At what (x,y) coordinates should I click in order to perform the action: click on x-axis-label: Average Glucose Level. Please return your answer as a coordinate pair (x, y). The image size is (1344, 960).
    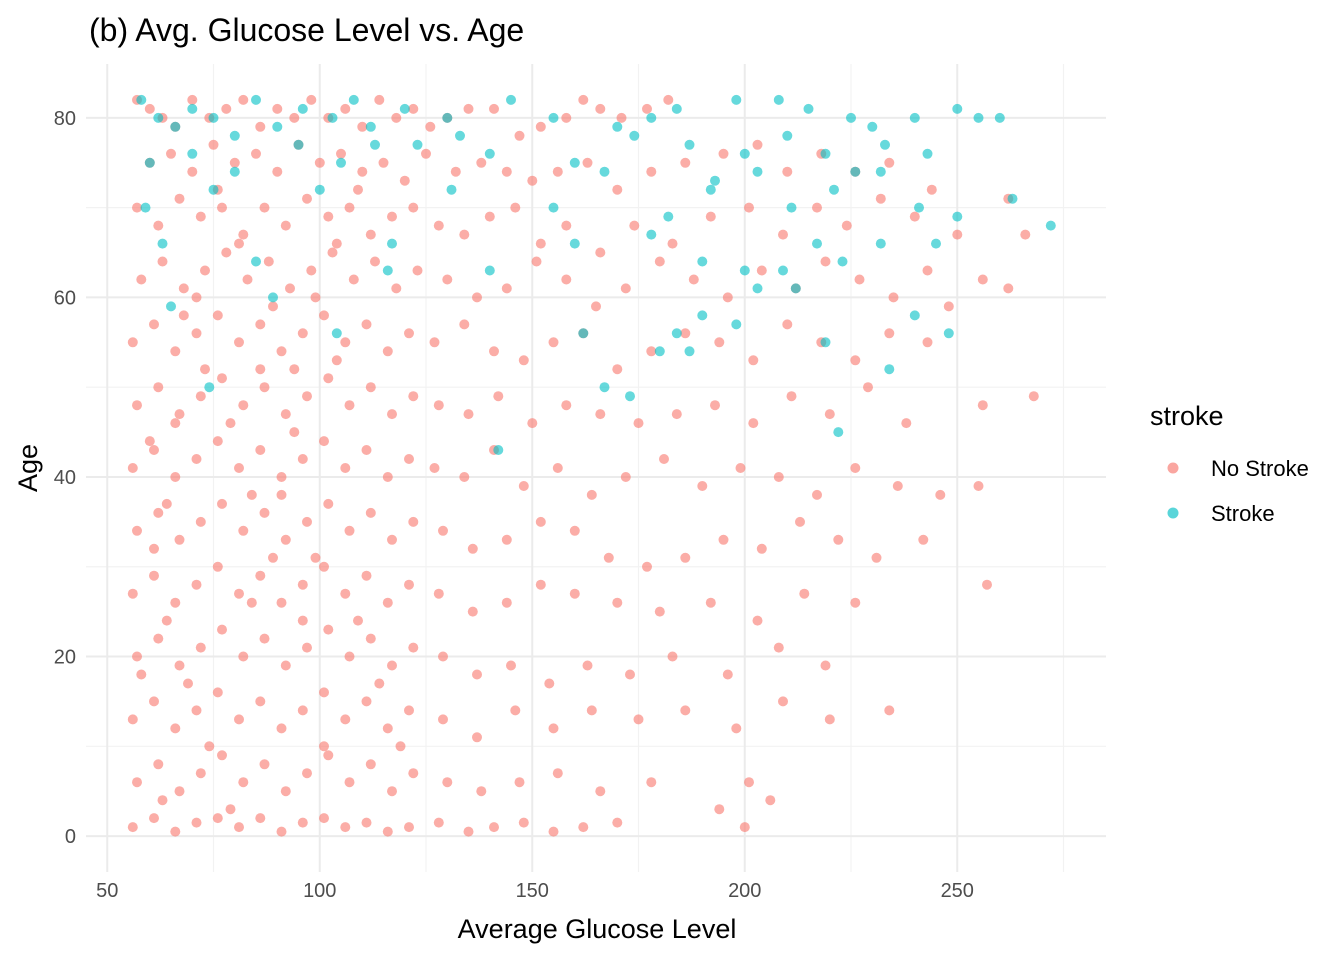
    Looking at the image, I should click on (597, 929).